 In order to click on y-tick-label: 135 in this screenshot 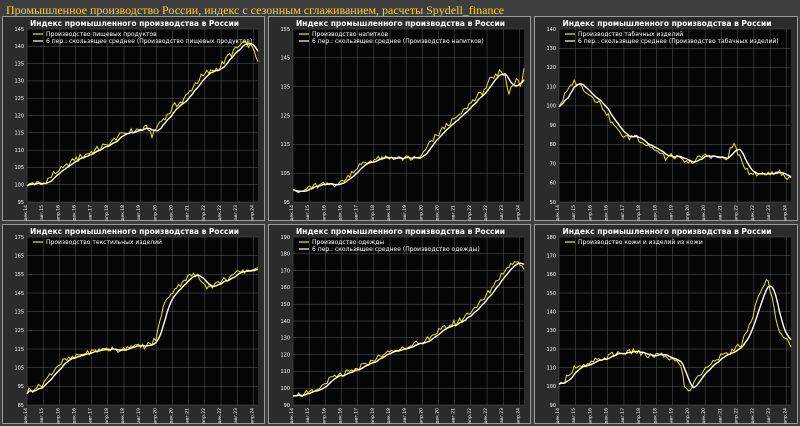, I will do `click(19, 64)`.